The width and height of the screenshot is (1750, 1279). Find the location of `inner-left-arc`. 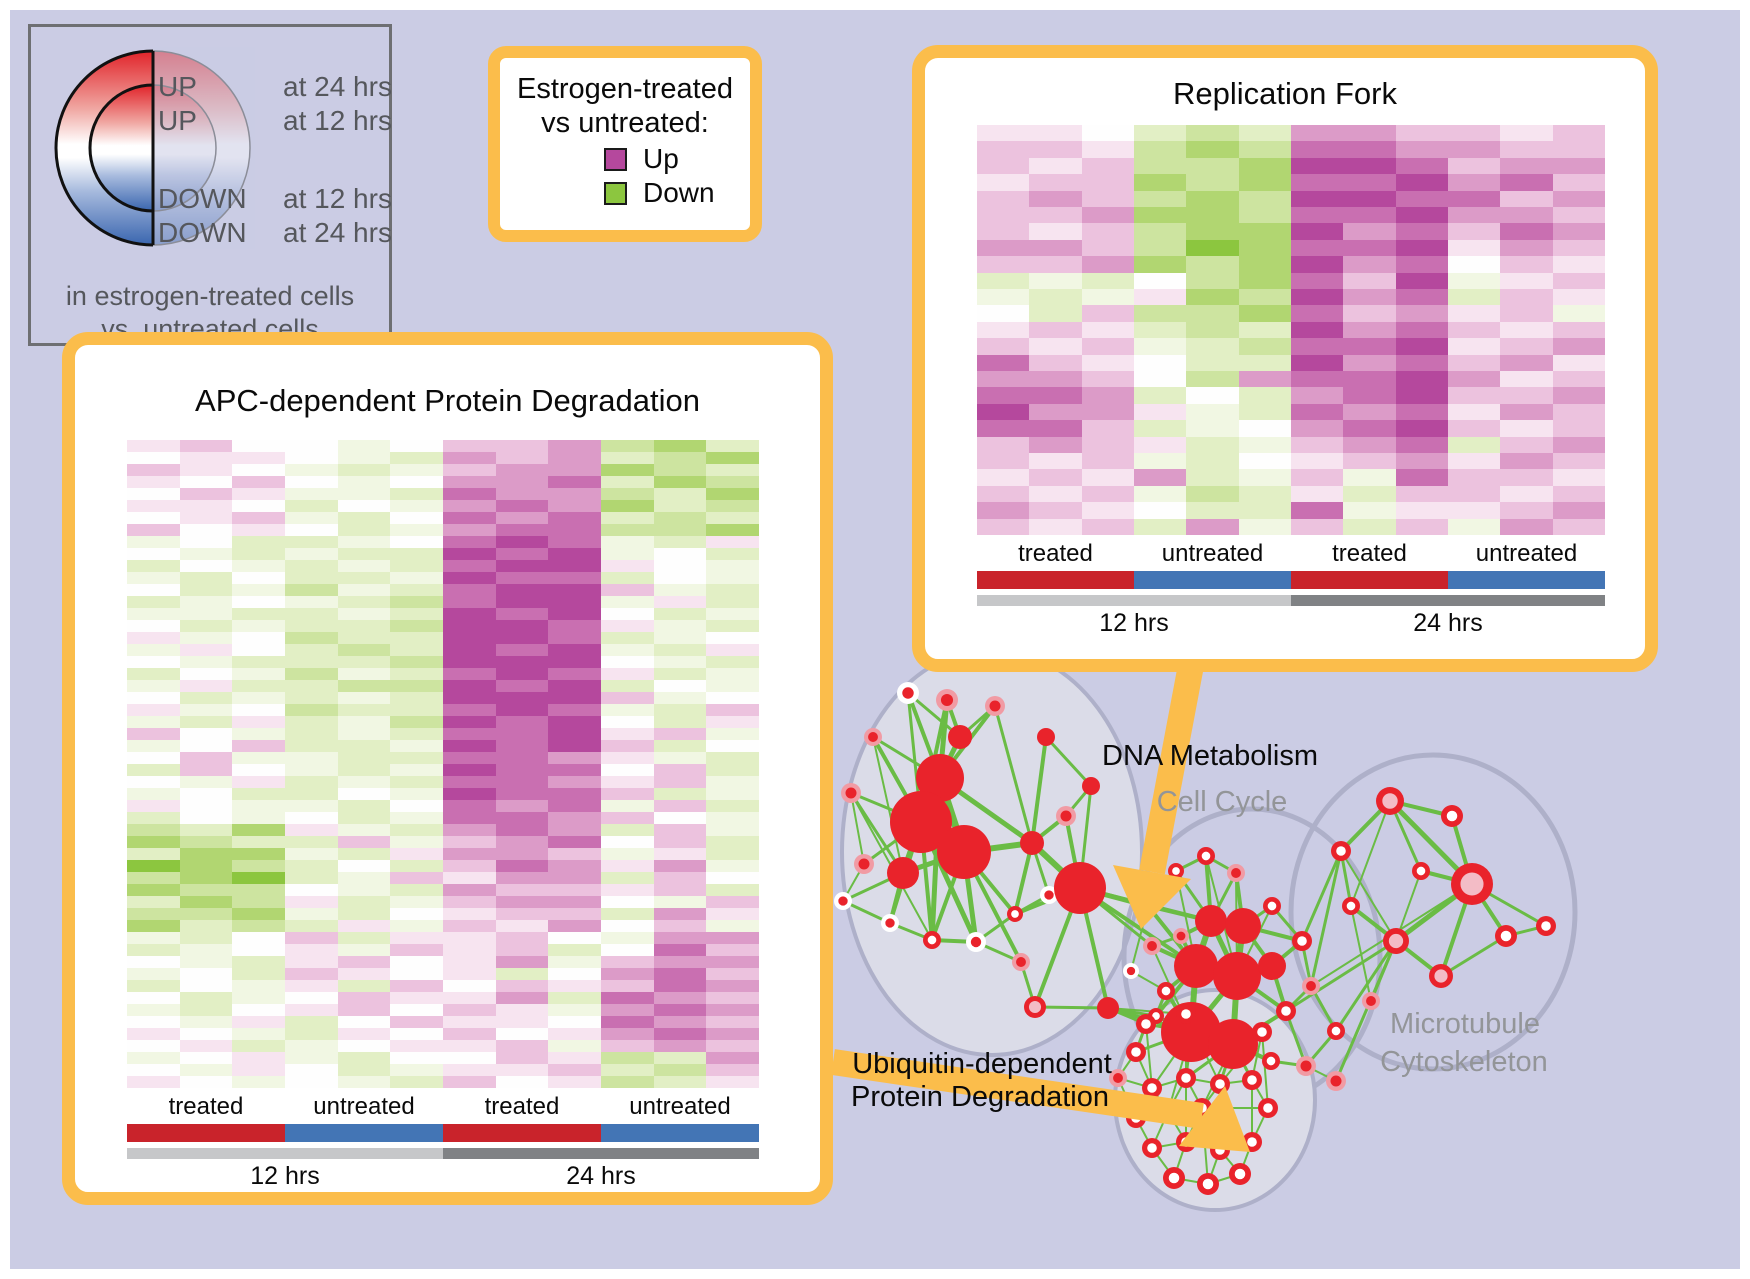

inner-left-arc is located at coordinates (121, 148).